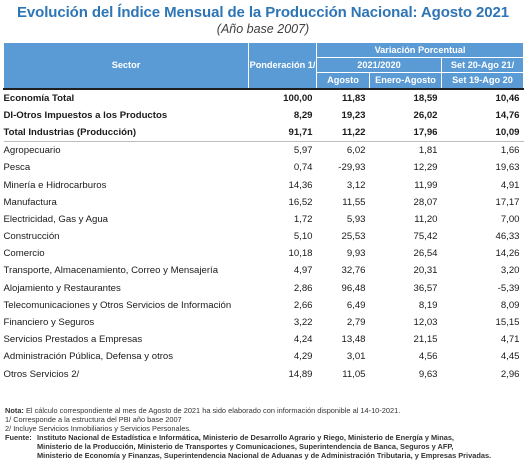  Describe the element at coordinates (62, 288) in the screenshot. I see `cell-sector: Alojamiento y Restaurantes` at that location.